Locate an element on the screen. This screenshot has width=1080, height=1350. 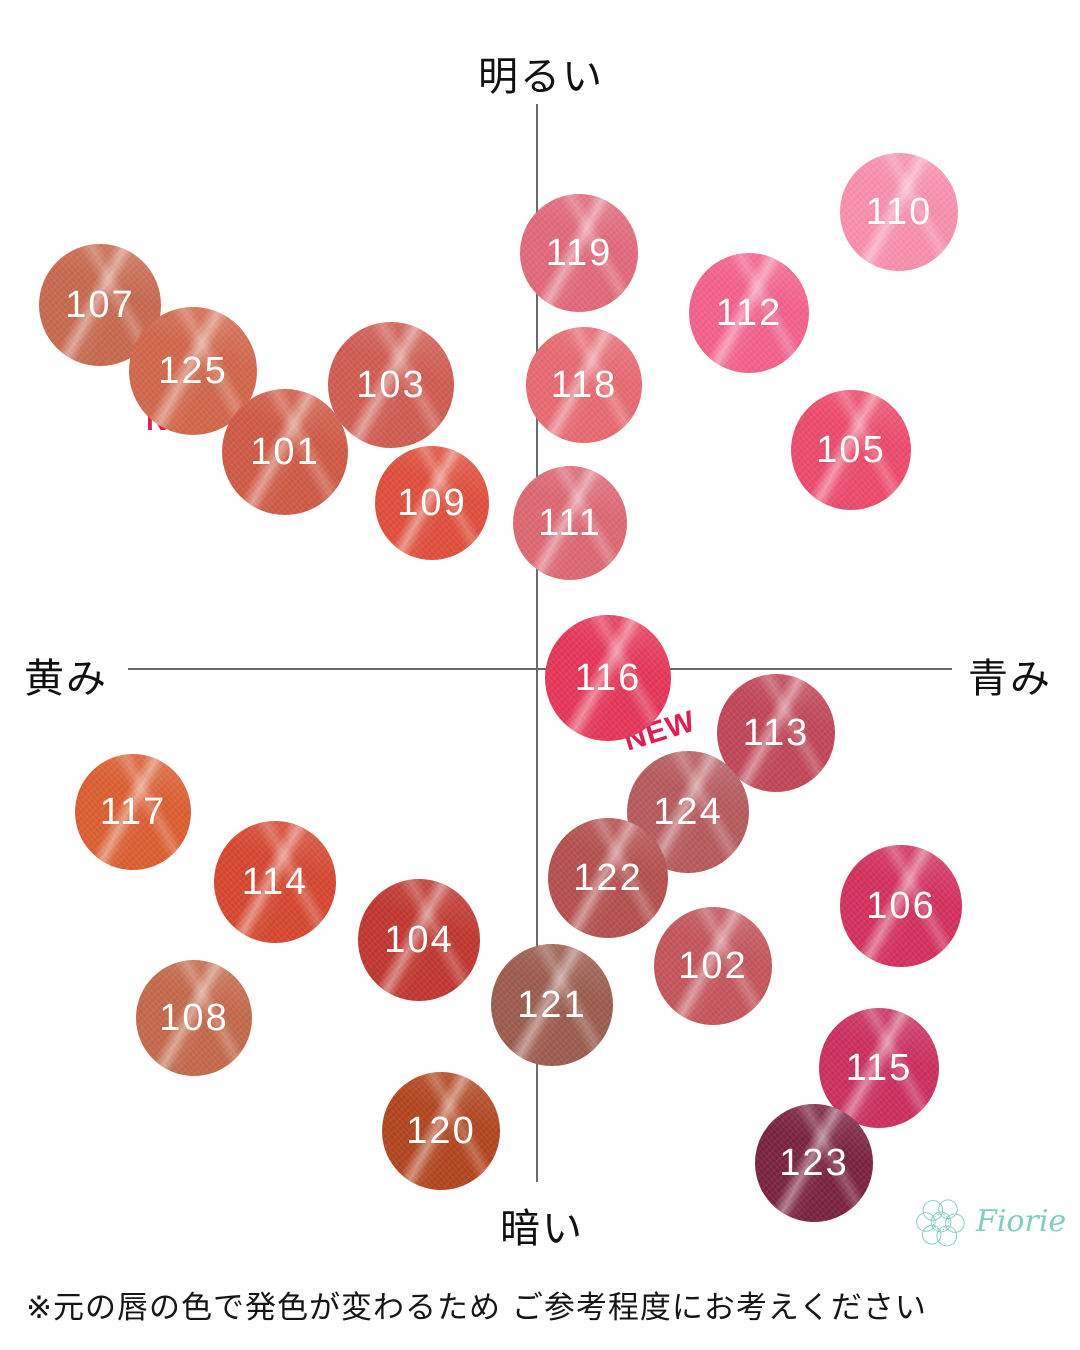
swatch-number: 108 is located at coordinates (194, 1017).